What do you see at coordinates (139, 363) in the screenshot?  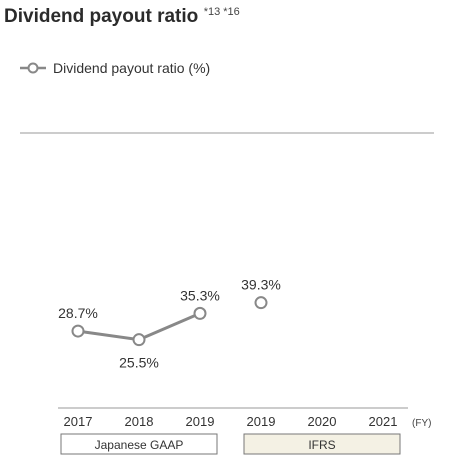 I see `data-label-2: 25.5%` at bounding box center [139, 363].